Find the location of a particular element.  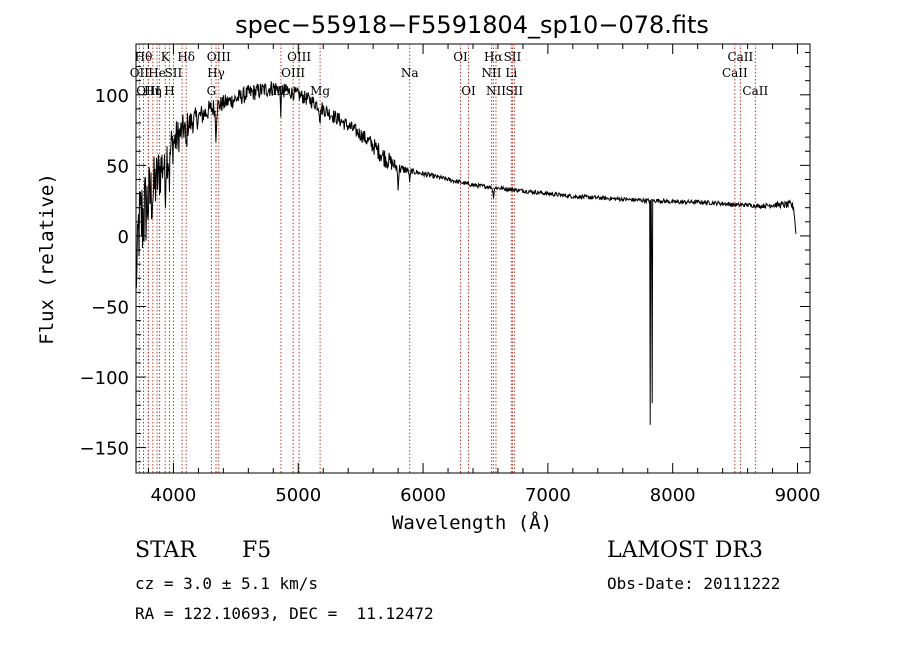

spectral-line-label-4: Hη is located at coordinates (153, 91).